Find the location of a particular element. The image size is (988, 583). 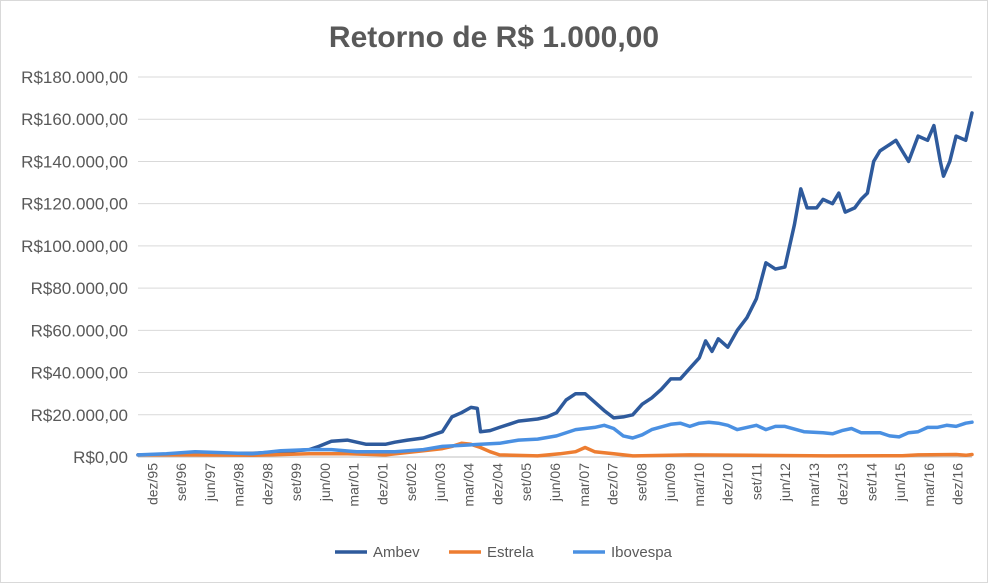

series-line-ibovespa is located at coordinates (555, 438).